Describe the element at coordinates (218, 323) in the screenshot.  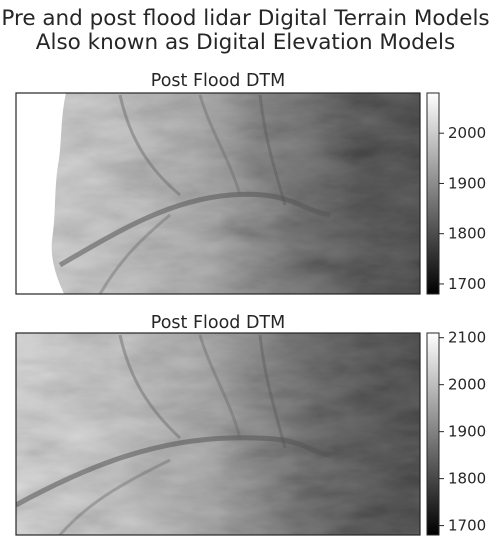
I see `panel-2-title: Post Flood DTM` at that location.